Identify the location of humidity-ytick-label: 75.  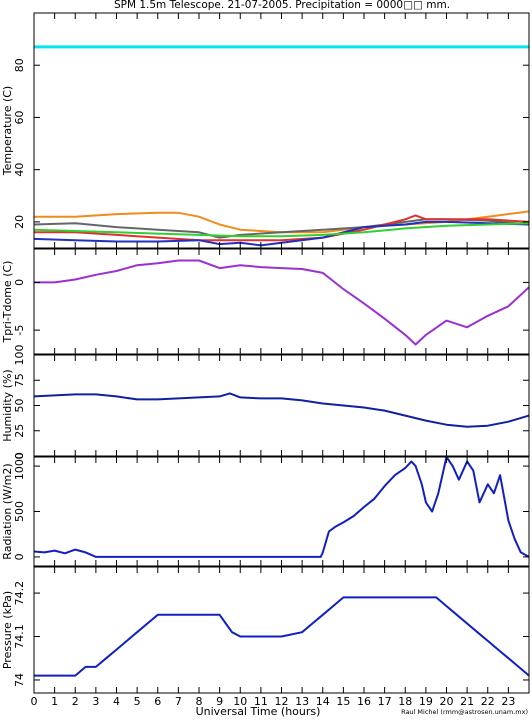
(19, 380).